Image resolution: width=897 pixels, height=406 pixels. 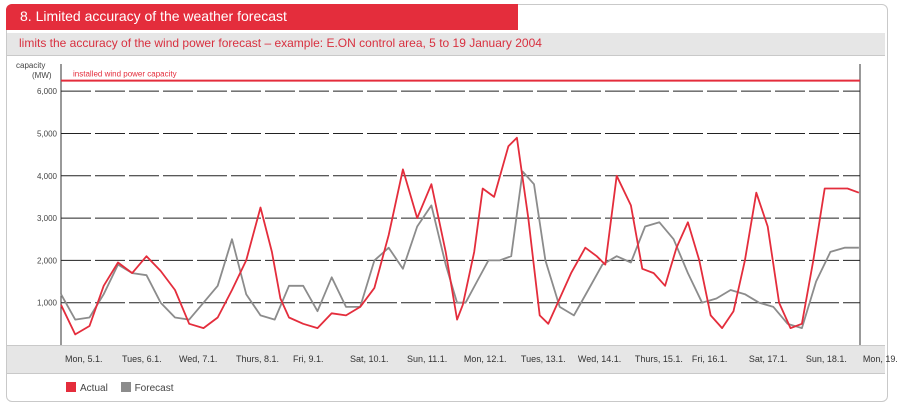 What do you see at coordinates (84, 359) in the screenshot?
I see `x-tick-label: Mon, 5.1.` at bounding box center [84, 359].